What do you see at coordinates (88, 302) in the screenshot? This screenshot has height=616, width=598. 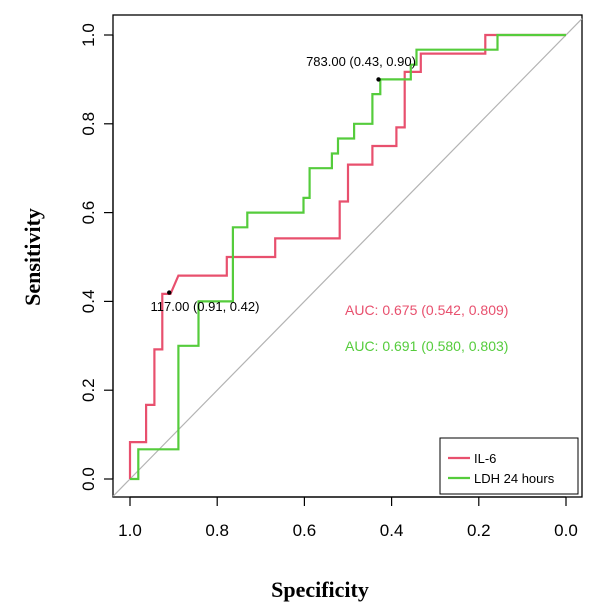 I see `y-tick-label: 0.4` at bounding box center [88, 302].